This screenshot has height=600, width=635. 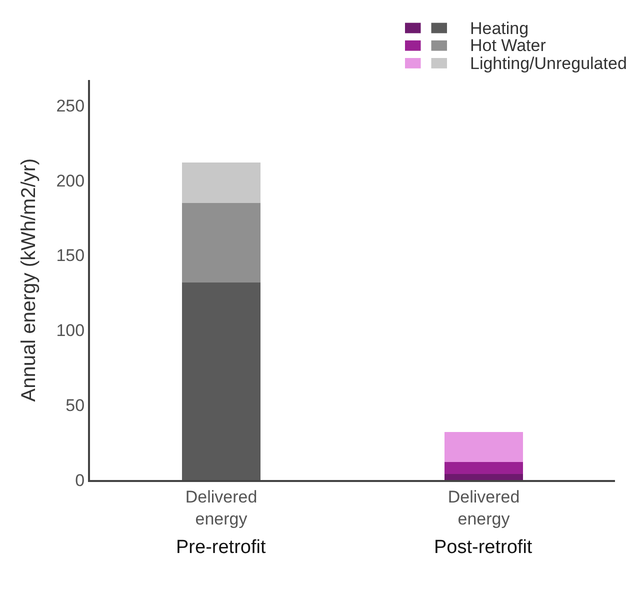 I want to click on legend-label: Lighting/Unregulated, so click(x=548, y=63).